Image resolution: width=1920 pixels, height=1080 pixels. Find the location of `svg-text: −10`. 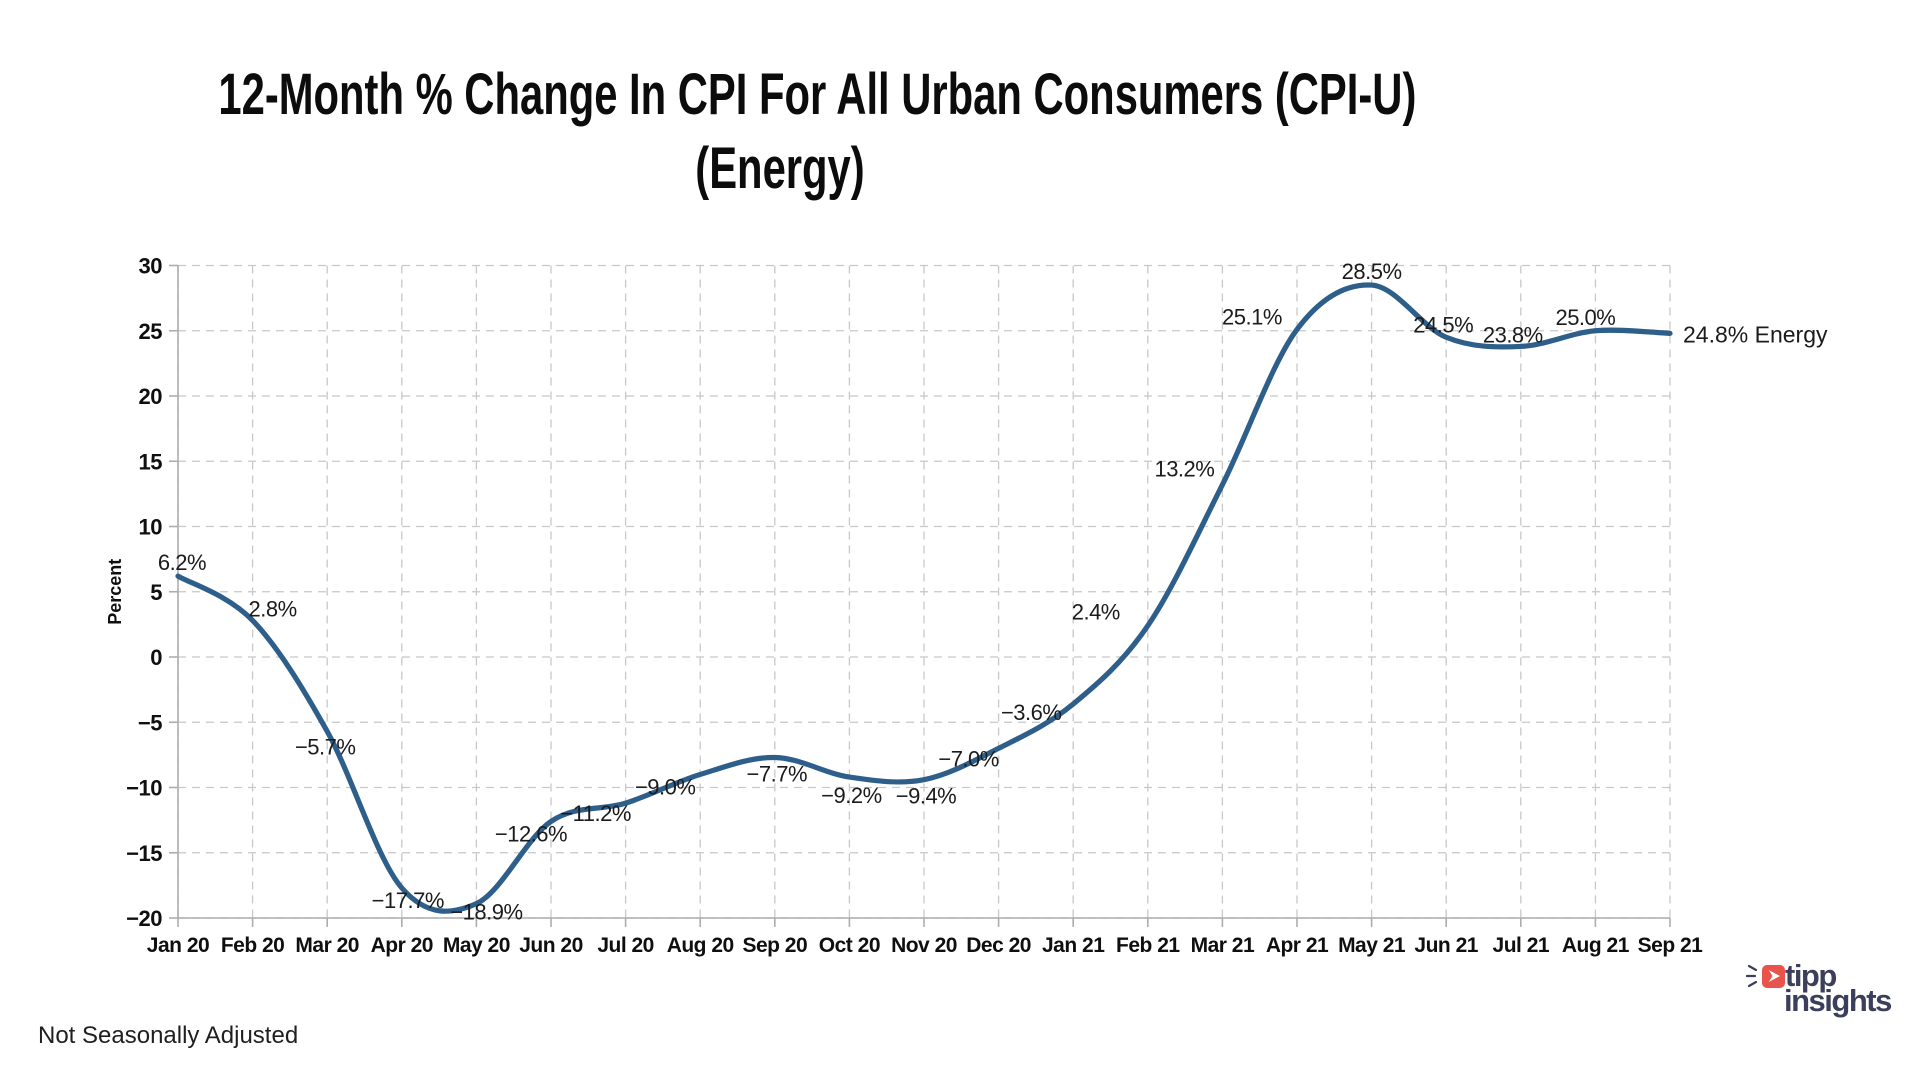

svg-text: −10 is located at coordinates (144, 788).